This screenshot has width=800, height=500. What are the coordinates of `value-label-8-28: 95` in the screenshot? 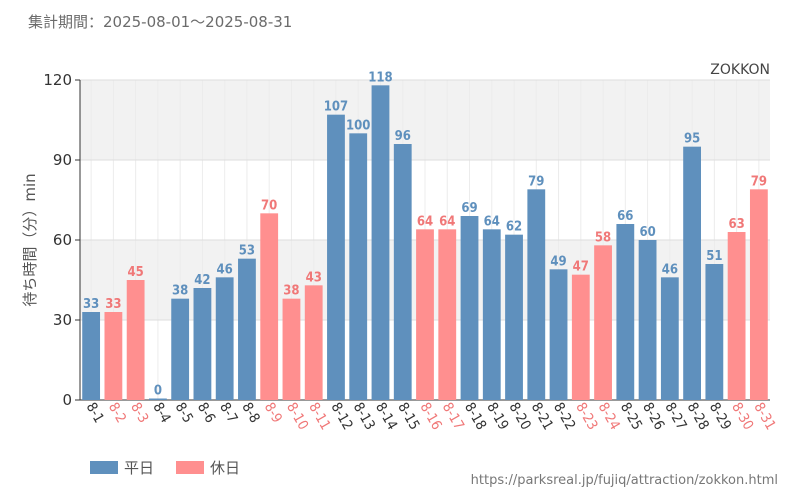 It's located at (692, 139).